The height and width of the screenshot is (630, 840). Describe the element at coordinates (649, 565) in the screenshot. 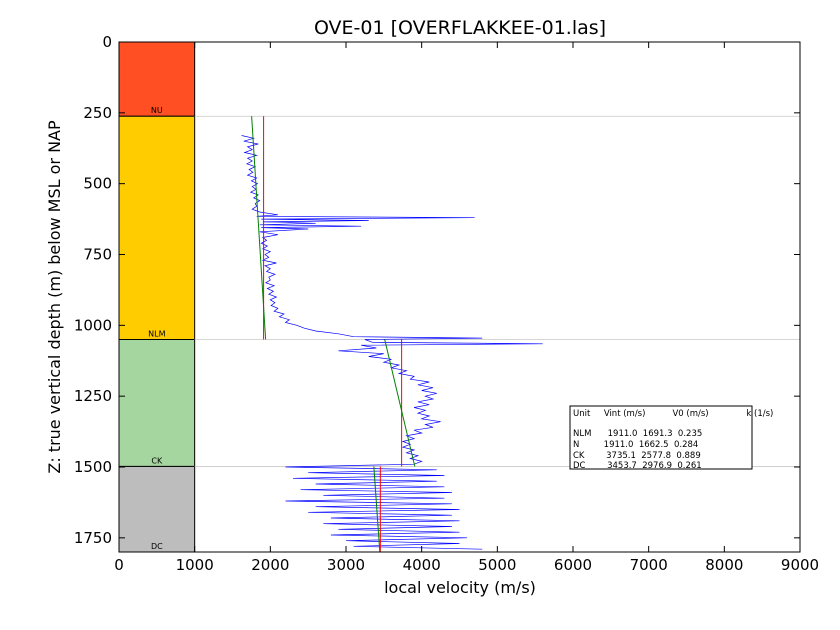

I see `x-tick-label: 7000` at that location.